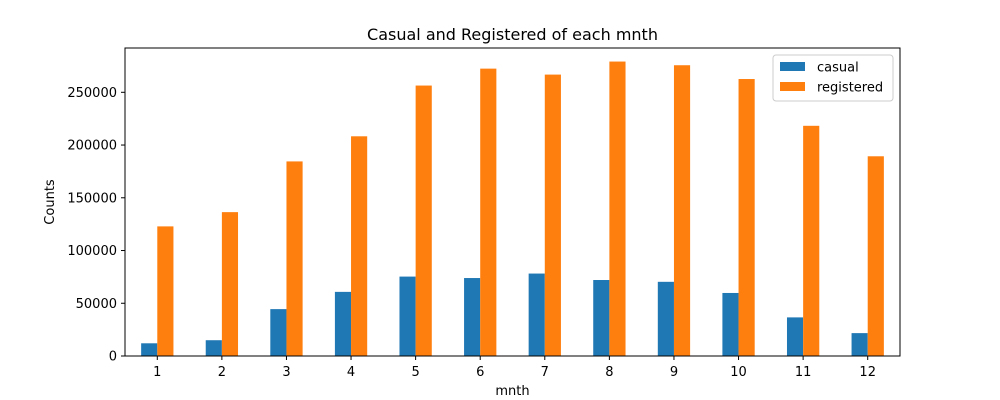  What do you see at coordinates (480, 372) in the screenshot?
I see `x-tick-label: 6` at bounding box center [480, 372].